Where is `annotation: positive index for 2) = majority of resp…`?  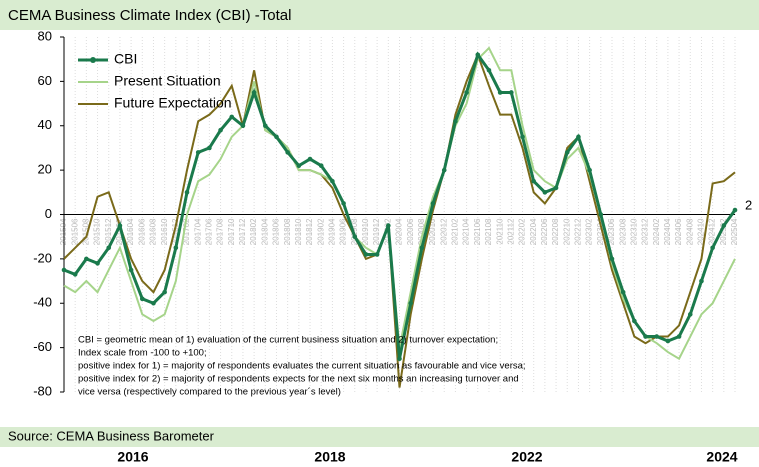
annotation: positive index for 2) = majority of resp… is located at coordinates (298, 379).